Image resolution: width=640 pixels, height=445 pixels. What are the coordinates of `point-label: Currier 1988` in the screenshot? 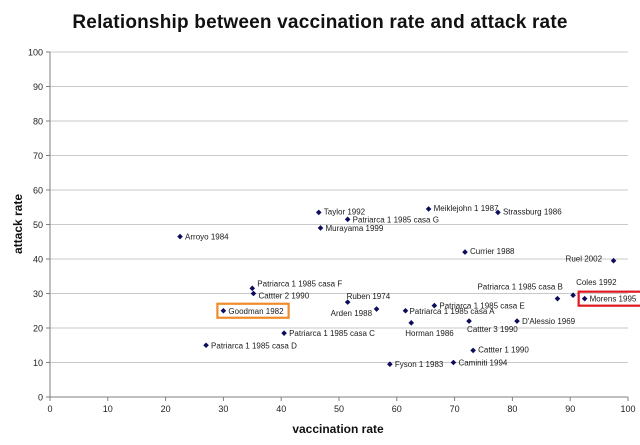 It's located at (492, 251).